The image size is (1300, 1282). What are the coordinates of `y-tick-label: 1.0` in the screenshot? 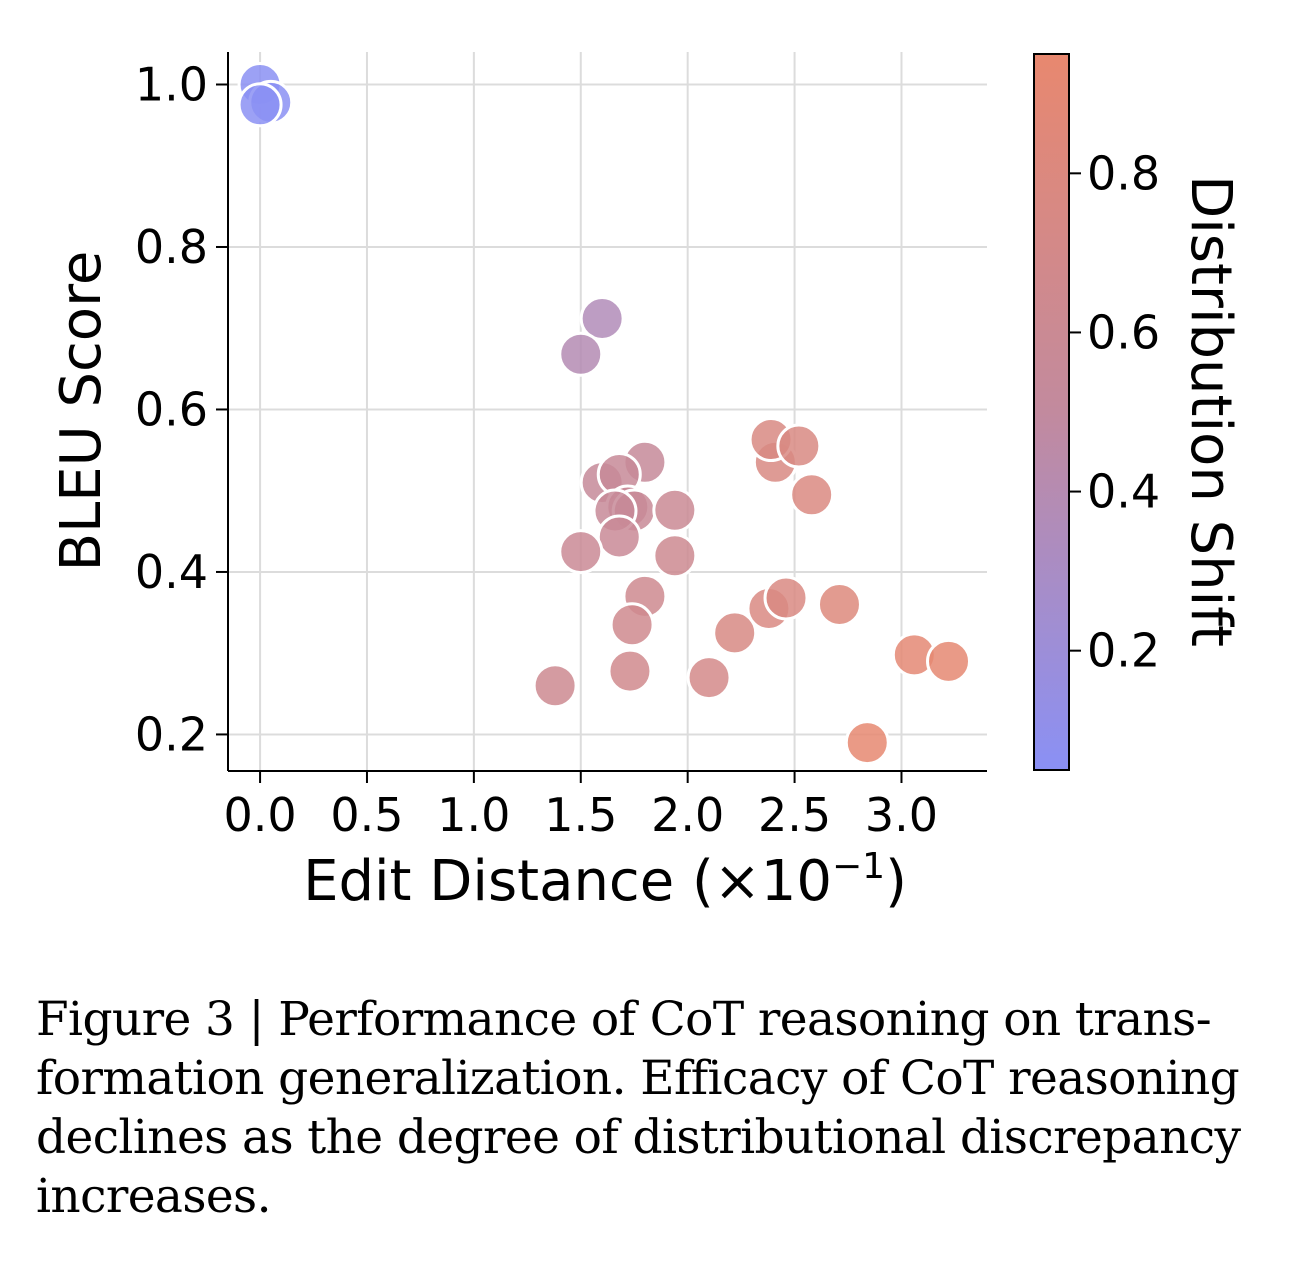 It's located at (171, 84).